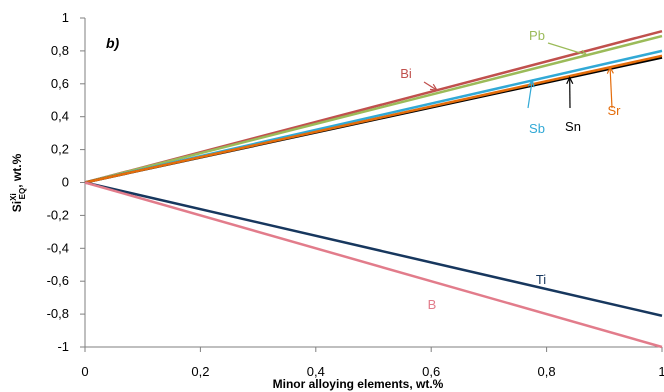 The height and width of the screenshot is (392, 664). Describe the element at coordinates (60, 149) in the screenshot. I see `y-tick-label: 0,2` at that location.